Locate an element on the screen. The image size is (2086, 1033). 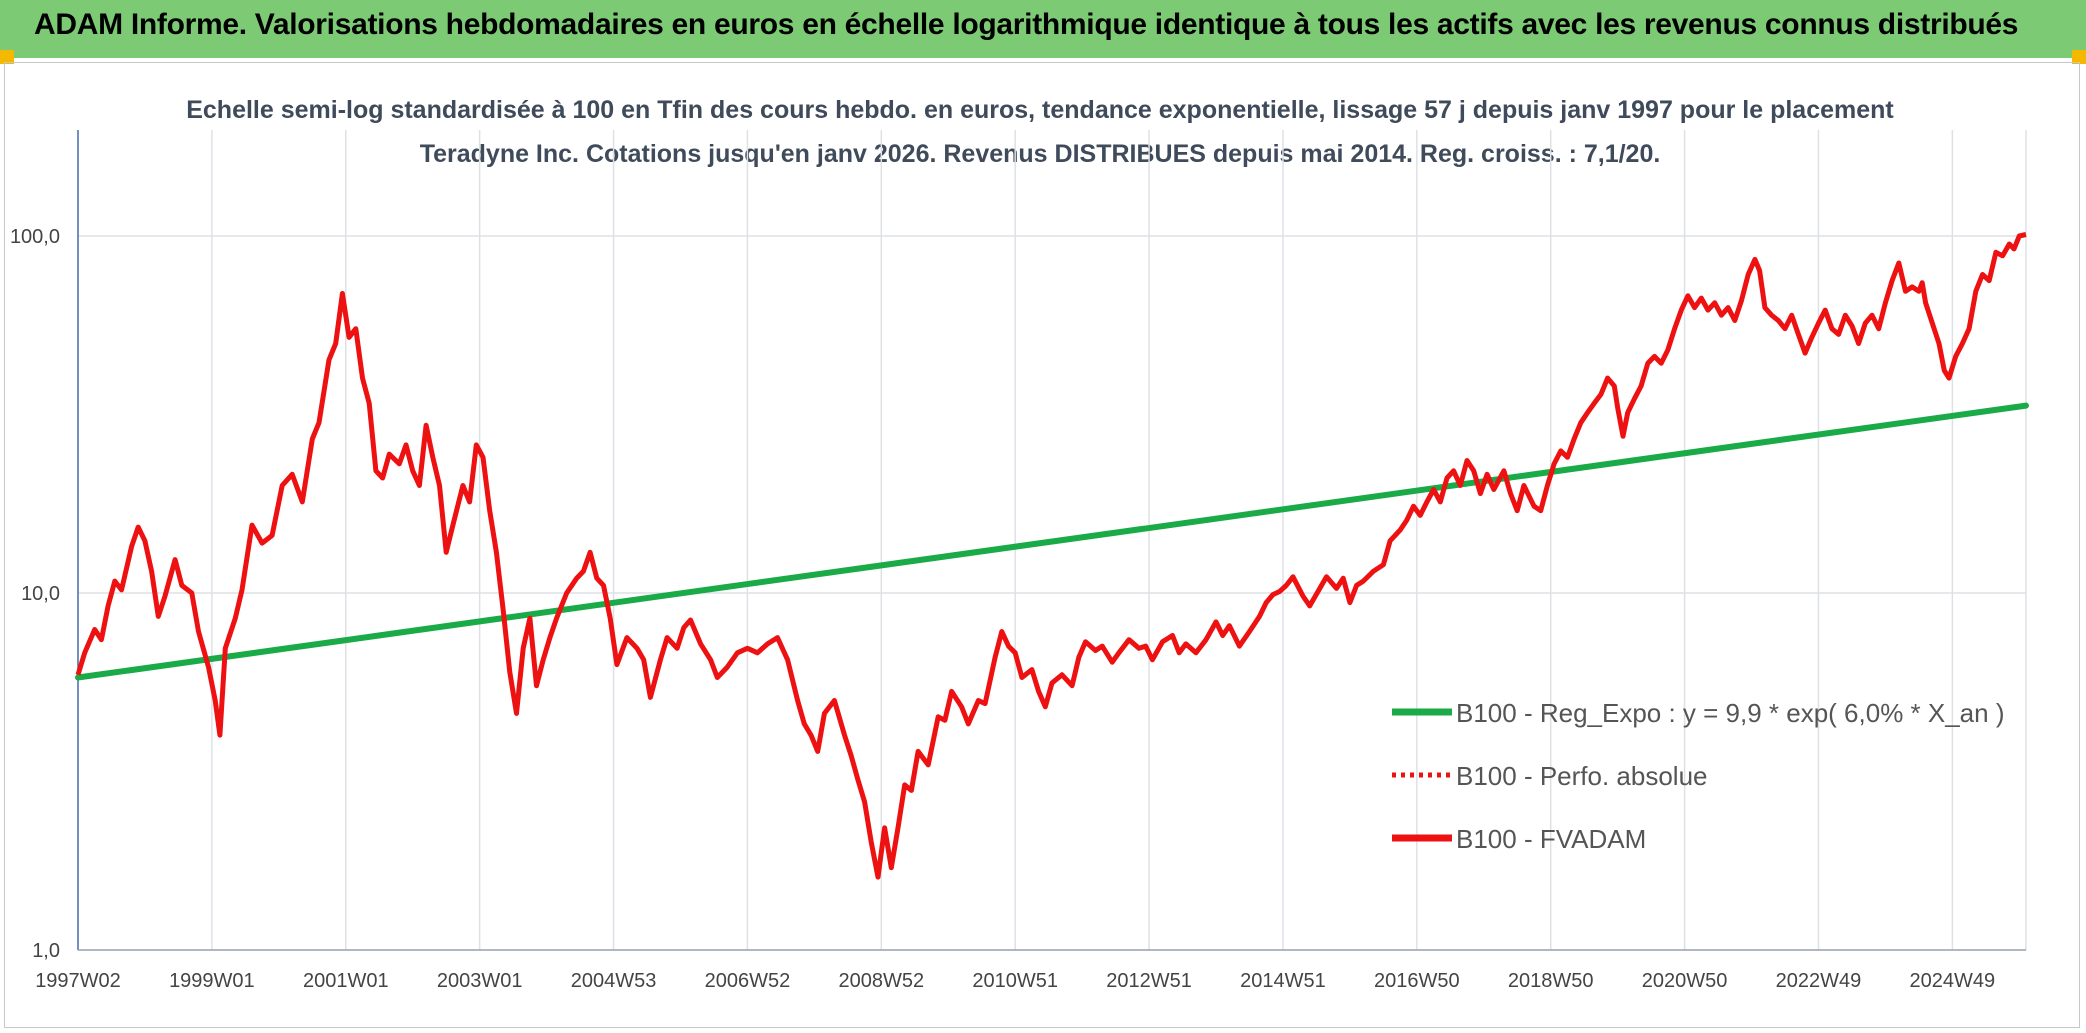
corner-accent-right is located at coordinates (2079, 57).